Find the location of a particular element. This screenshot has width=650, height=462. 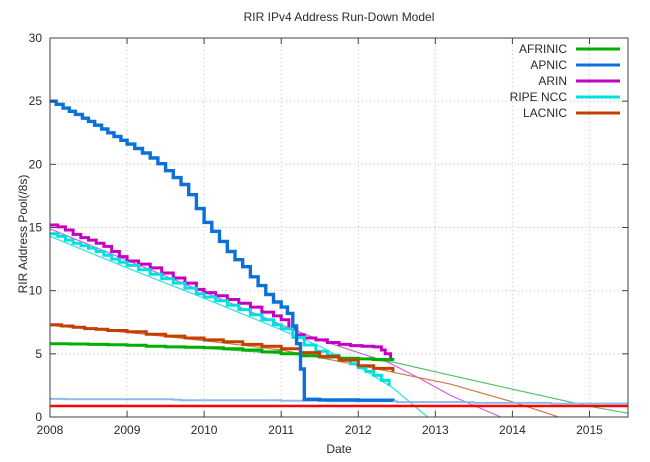

y-tick-label: 30 is located at coordinates (36, 38).